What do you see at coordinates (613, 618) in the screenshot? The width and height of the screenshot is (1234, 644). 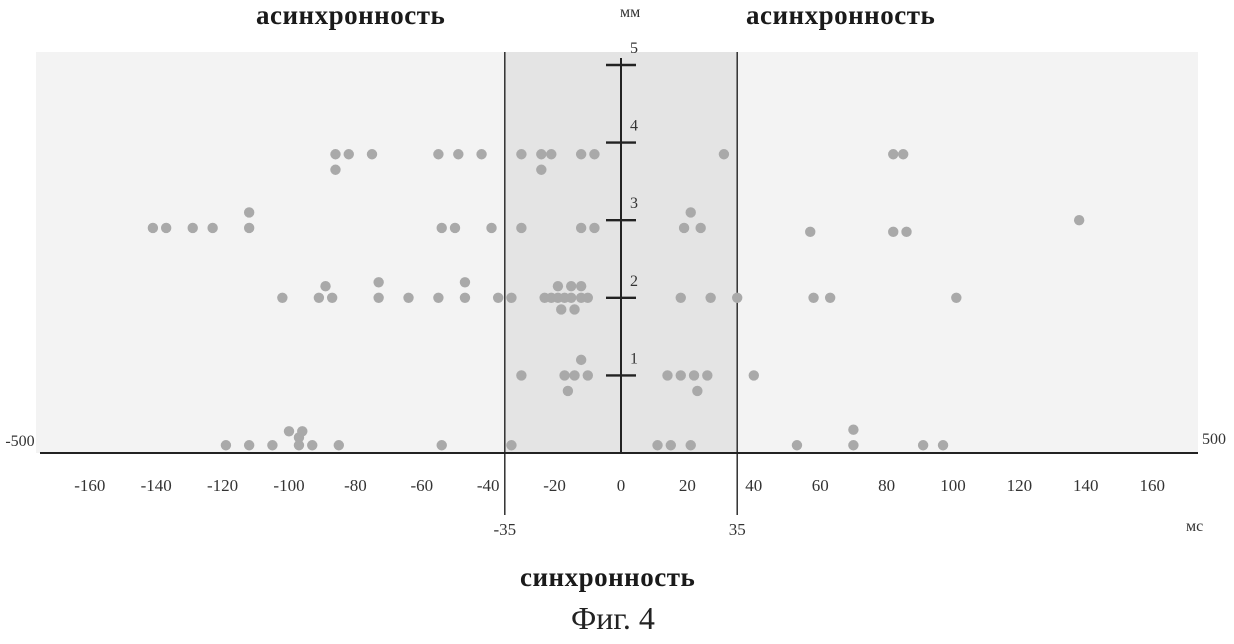 I see `figure-caption: Фиг. 4` at bounding box center [613, 618].